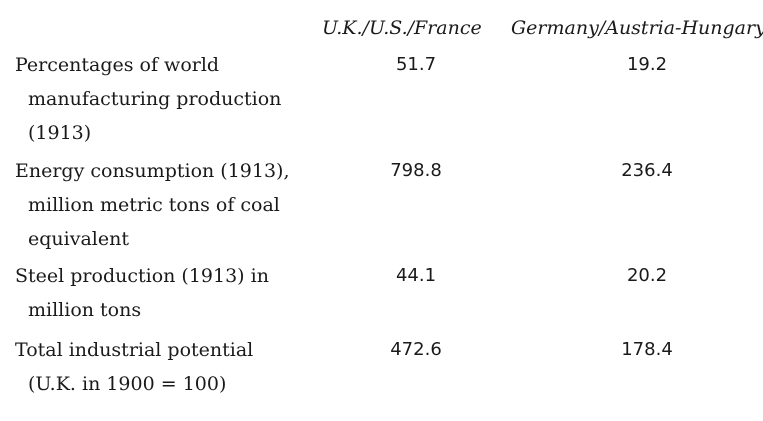 Image resolution: width=763 pixels, height=421 pixels. I want to click on row-label-line: manufacturing production, so click(155, 99).